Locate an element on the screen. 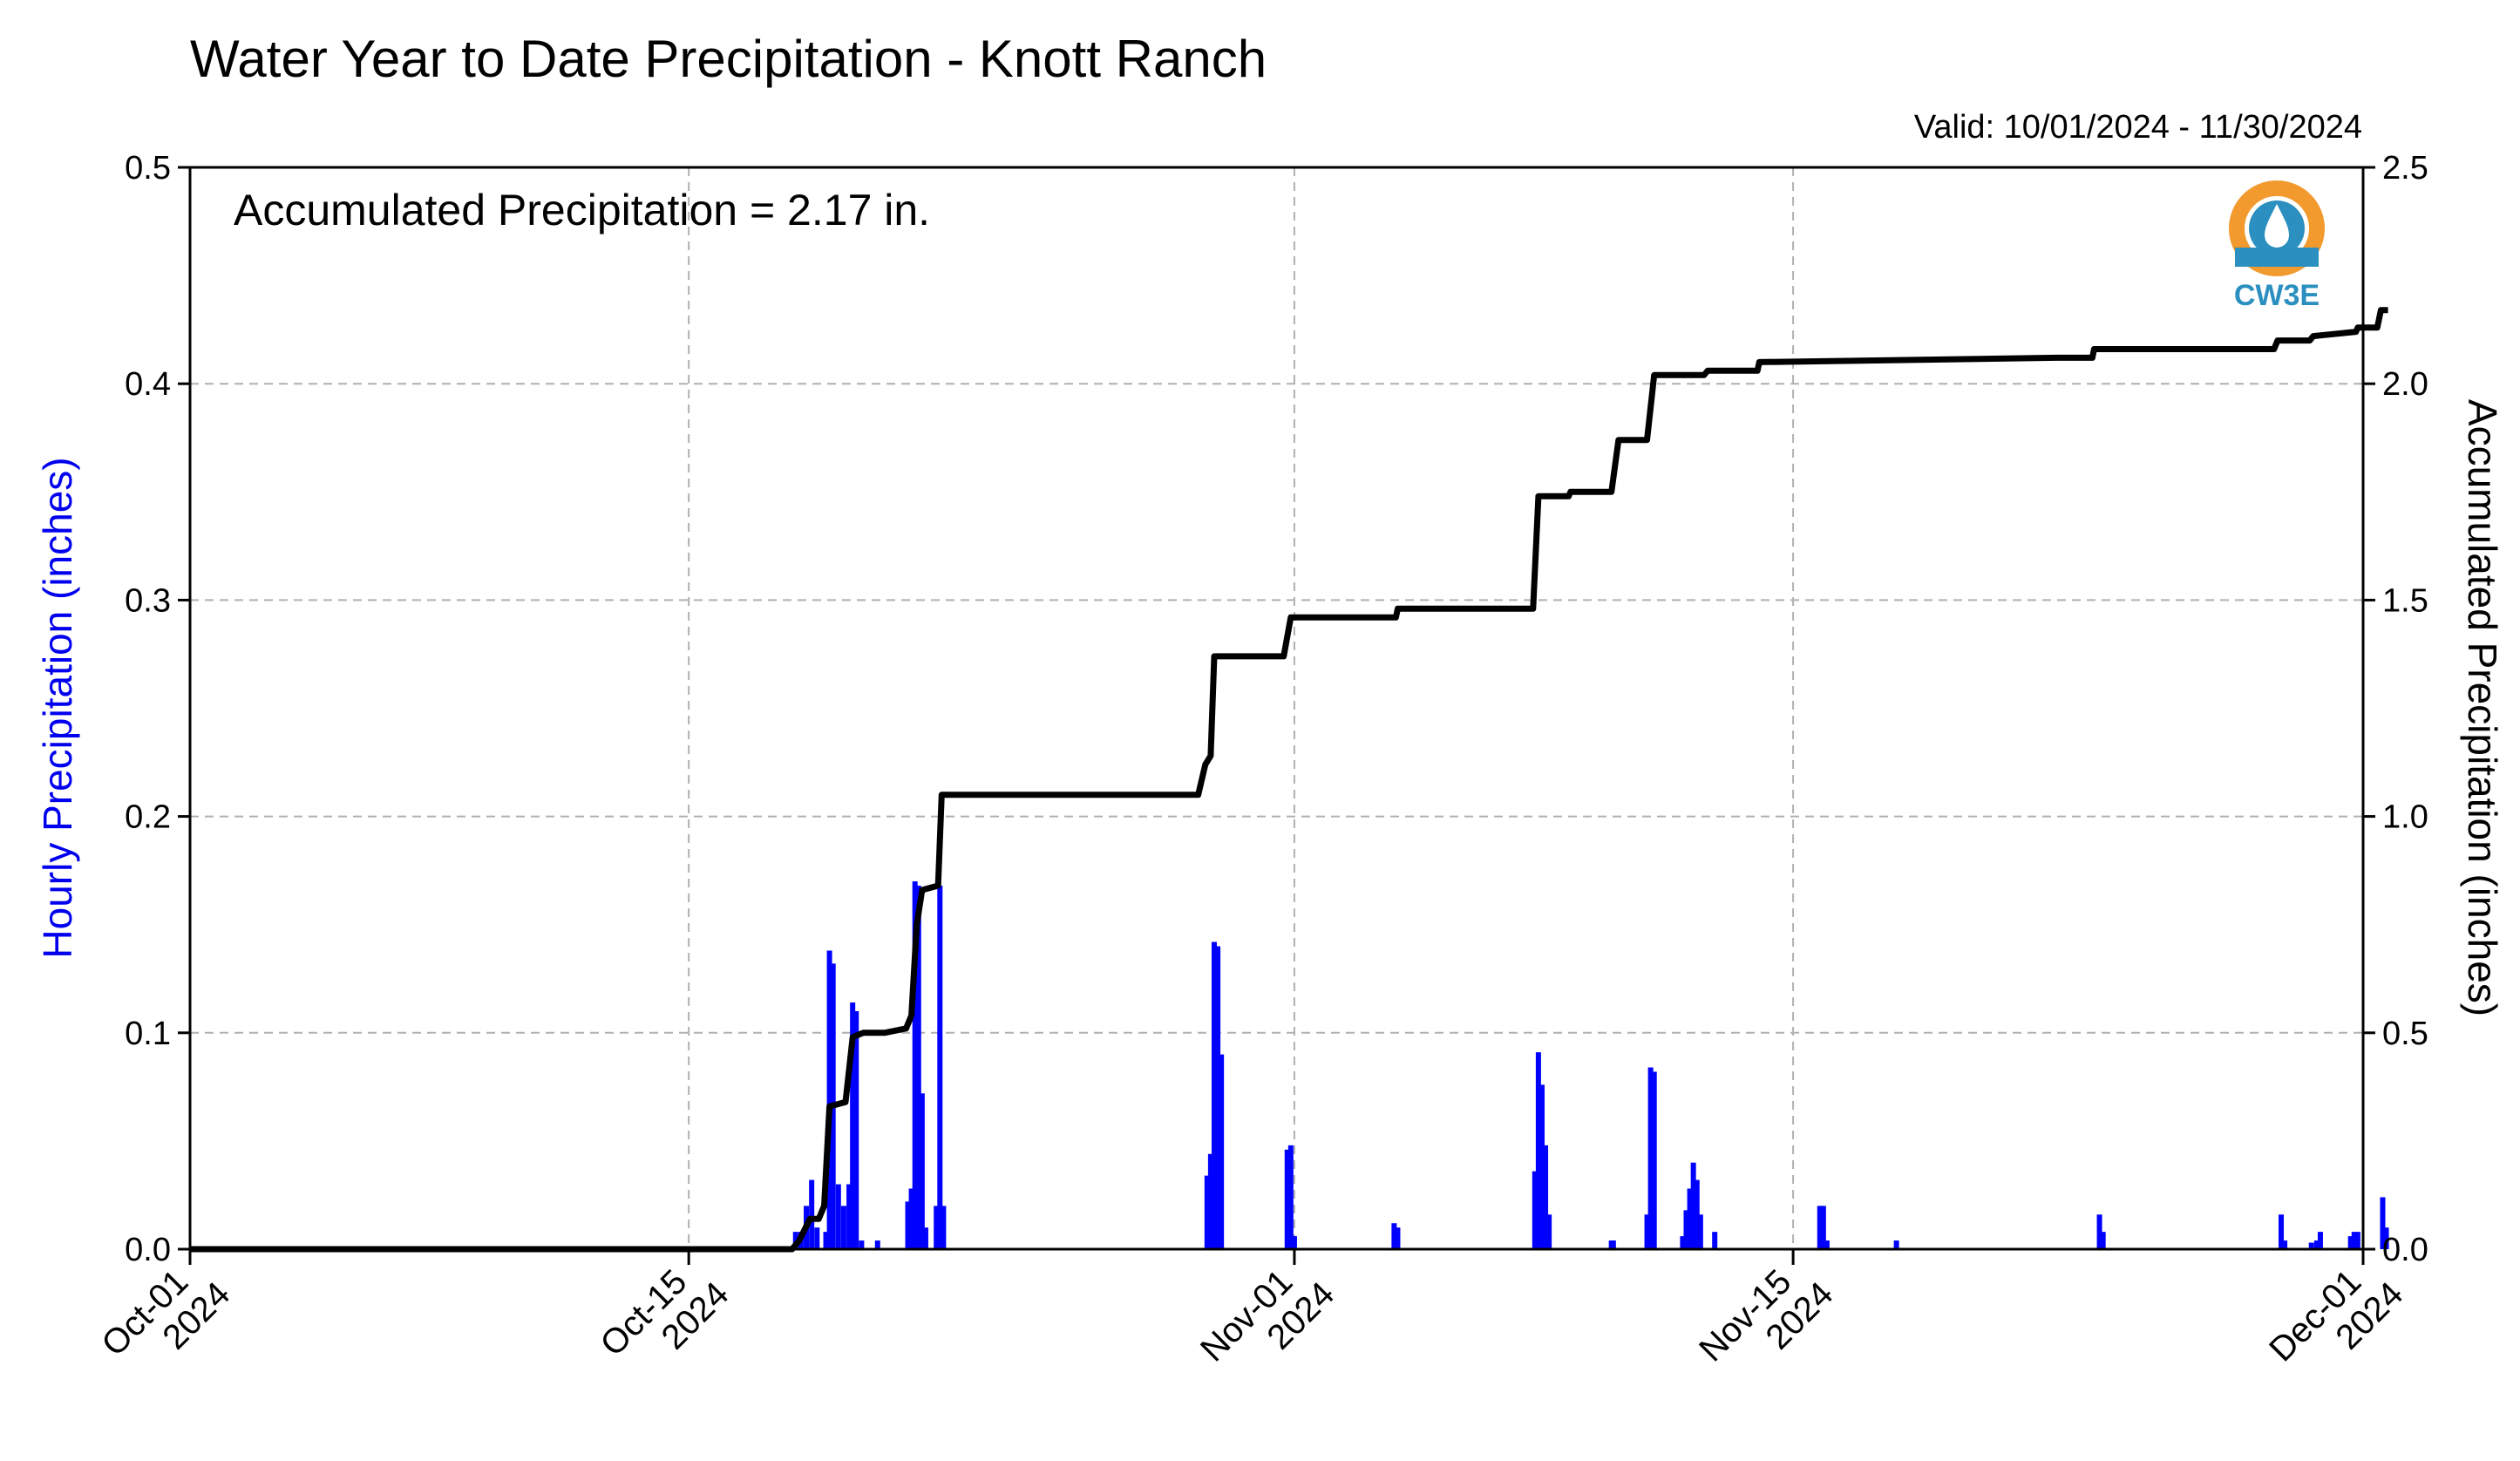 This screenshot has height=1461, width=2520. right-tick-label: 2.5 is located at coordinates (2405, 168).